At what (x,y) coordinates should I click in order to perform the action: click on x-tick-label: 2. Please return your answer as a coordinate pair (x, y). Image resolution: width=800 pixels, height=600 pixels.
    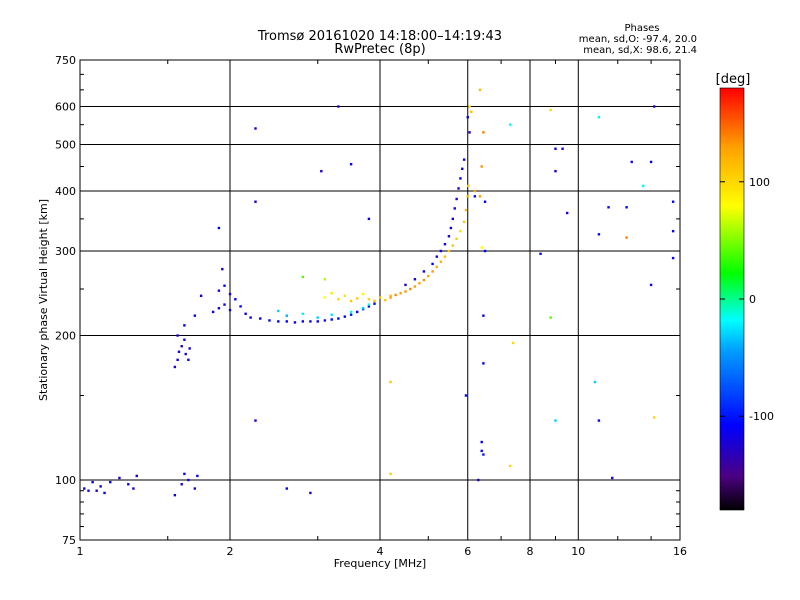
    Looking at the image, I should click on (230, 551).